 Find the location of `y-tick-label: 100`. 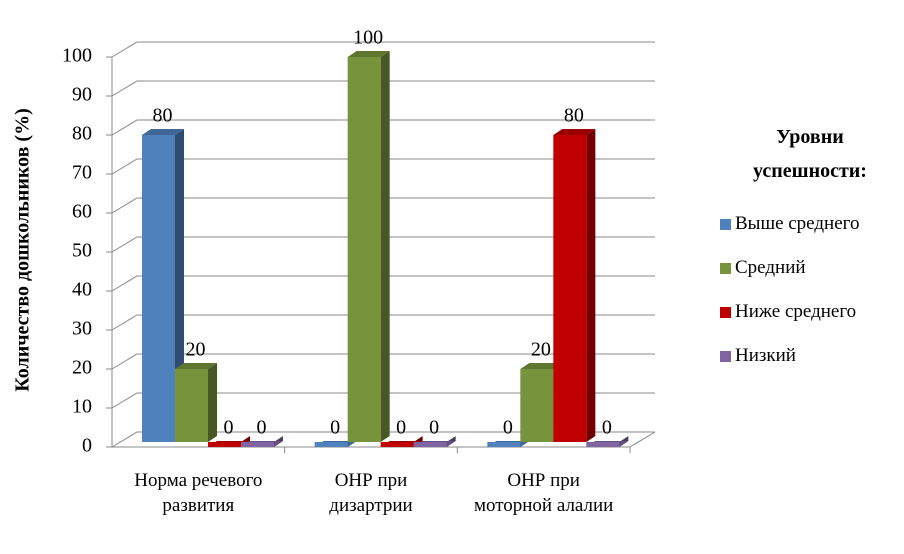

y-tick-label: 100 is located at coordinates (77, 56).